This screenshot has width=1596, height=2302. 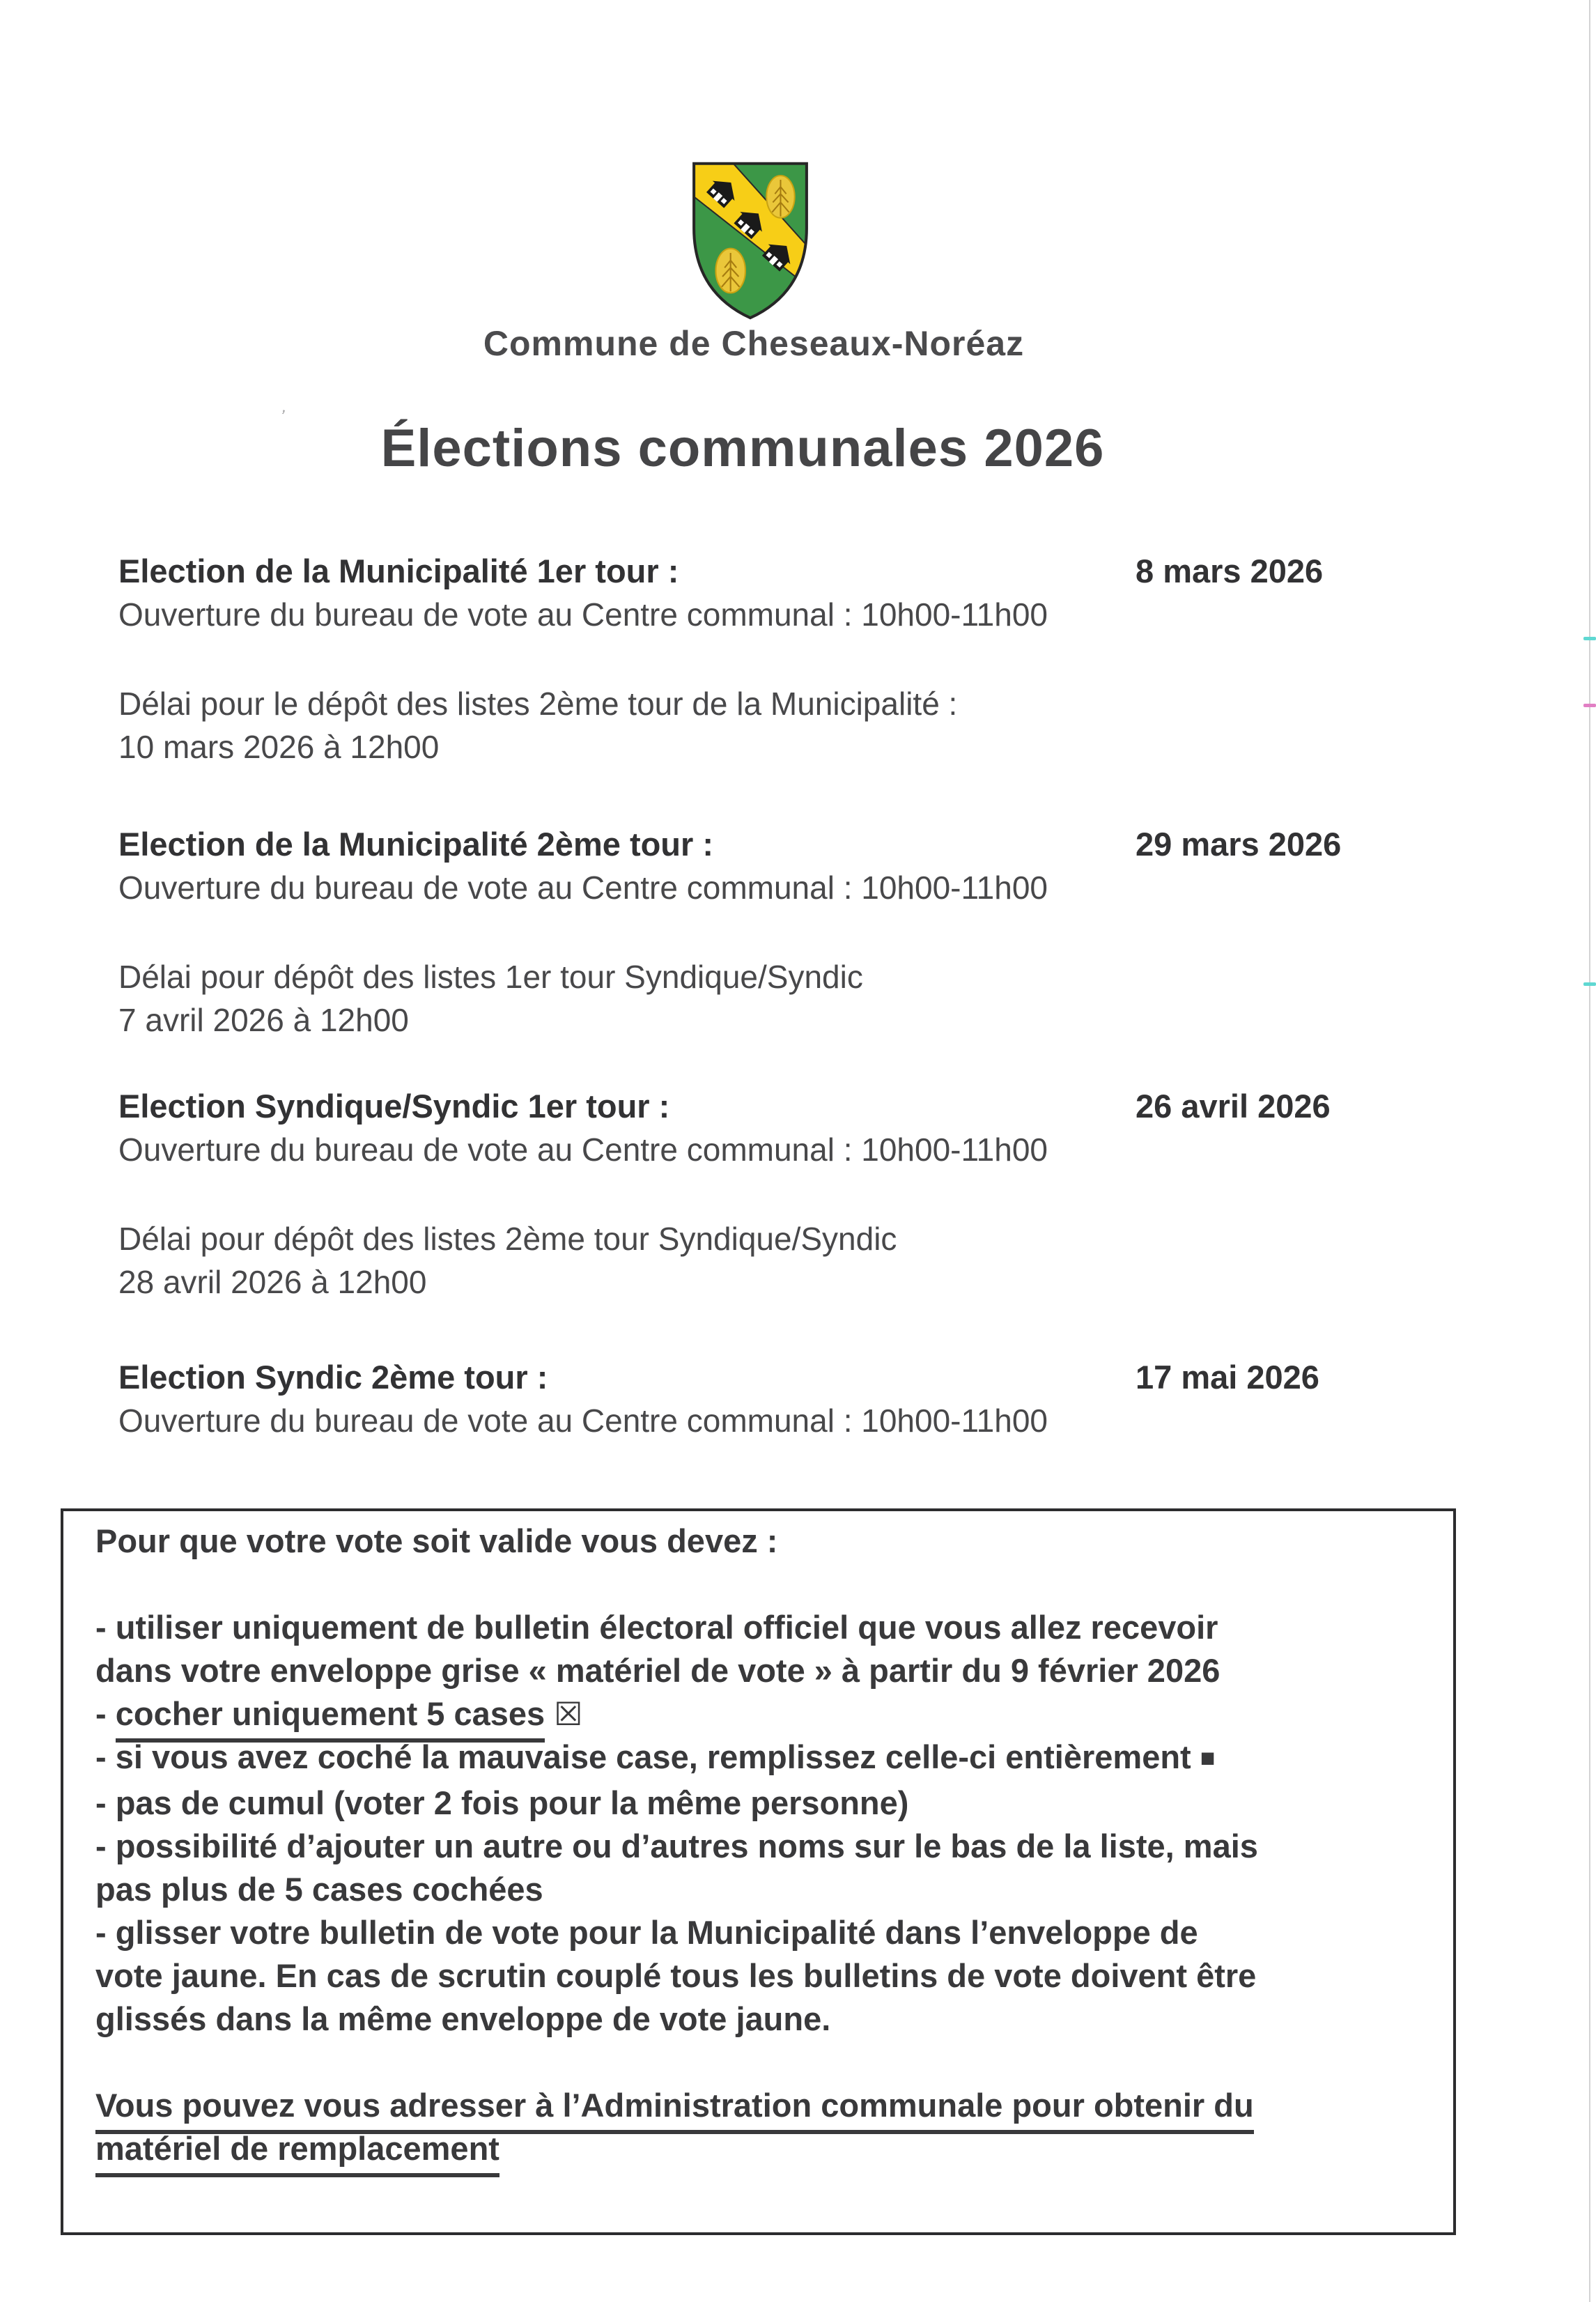 What do you see at coordinates (751, 240) in the screenshot?
I see `commune-coat-of-arms-icon` at bounding box center [751, 240].